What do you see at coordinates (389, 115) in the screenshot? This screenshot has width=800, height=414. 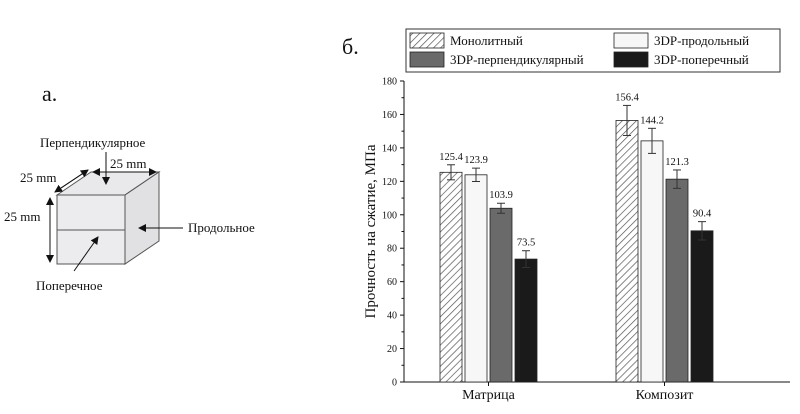 I see `y-tick-label: 160` at bounding box center [389, 115].